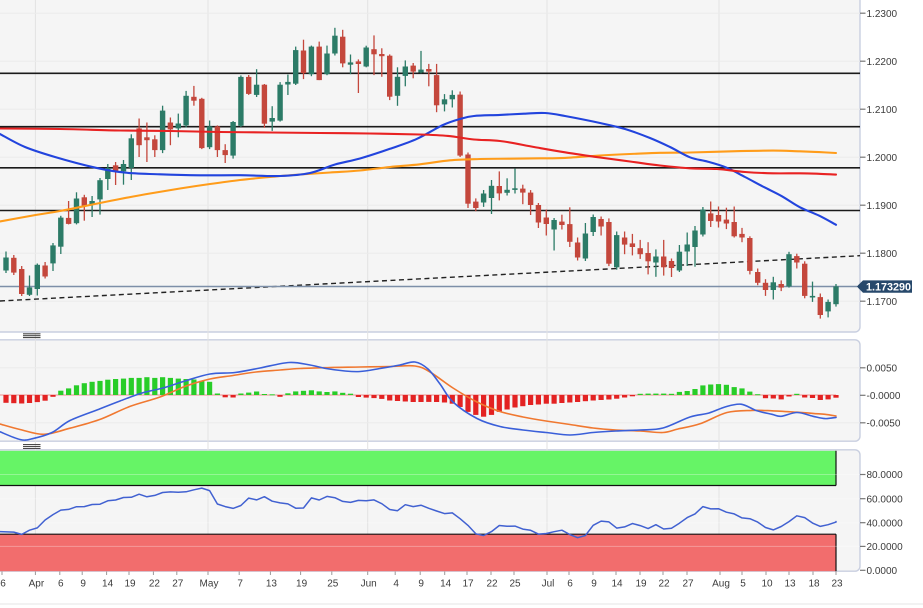 This screenshot has width=923, height=608. Describe the element at coordinates (548, 584) in the screenshot. I see `svg-text: Jul` at that location.